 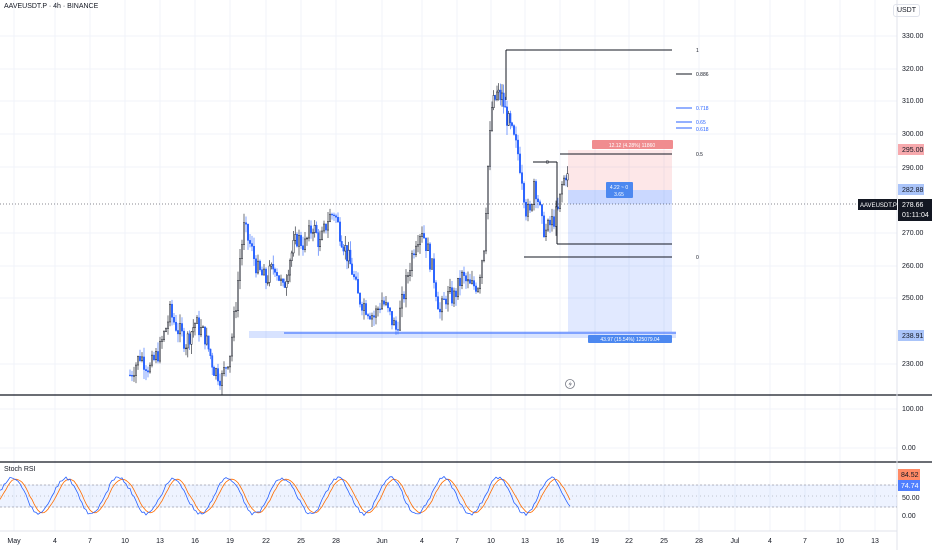 What do you see at coordinates (301, 541) in the screenshot?
I see `time-label: 25` at bounding box center [301, 541].